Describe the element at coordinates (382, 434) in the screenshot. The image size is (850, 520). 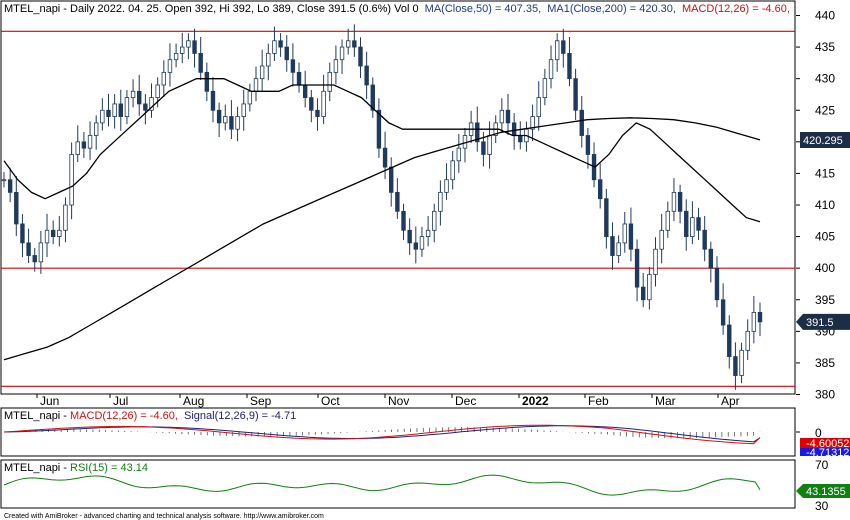
I see `macd-line` at that location.